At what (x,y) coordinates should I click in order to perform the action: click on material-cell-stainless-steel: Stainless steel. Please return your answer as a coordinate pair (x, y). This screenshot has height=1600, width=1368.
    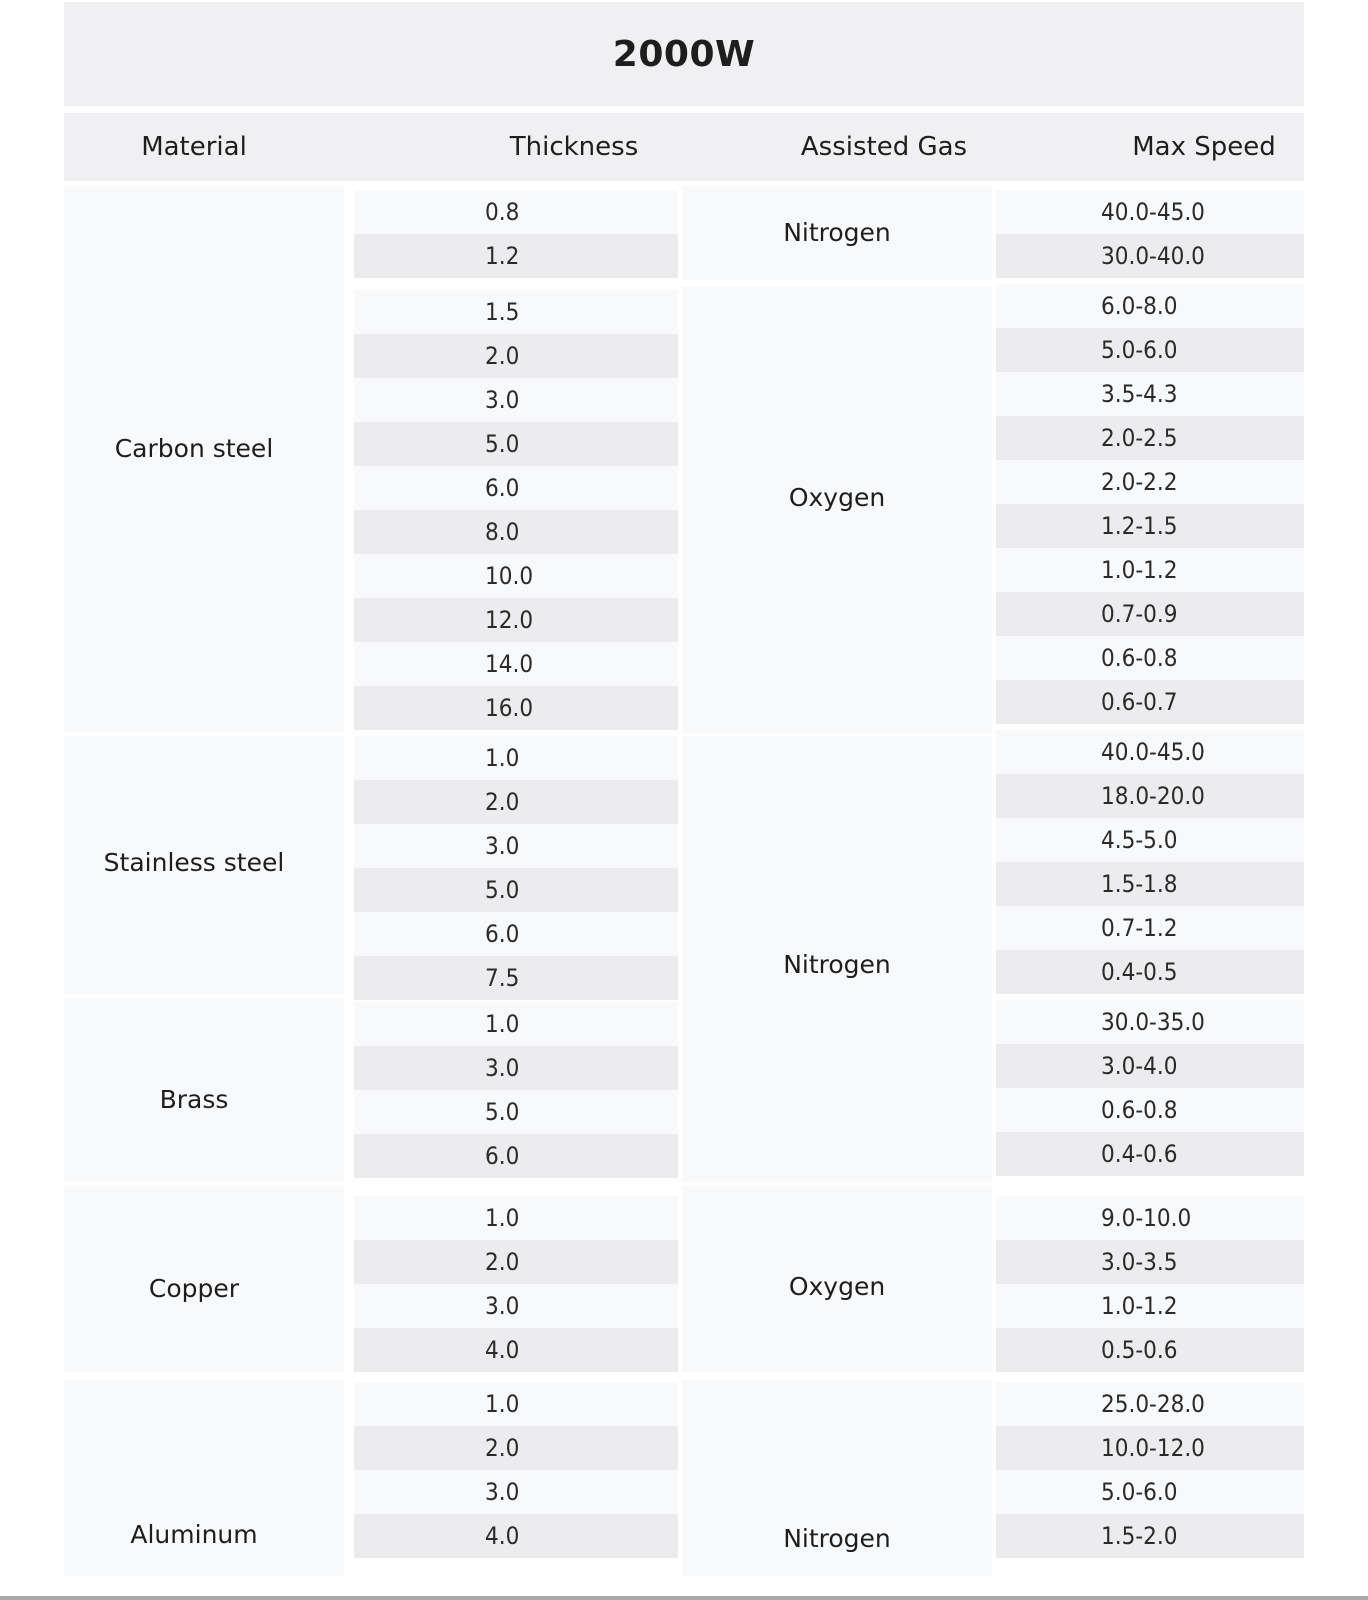
    Looking at the image, I should click on (204, 865).